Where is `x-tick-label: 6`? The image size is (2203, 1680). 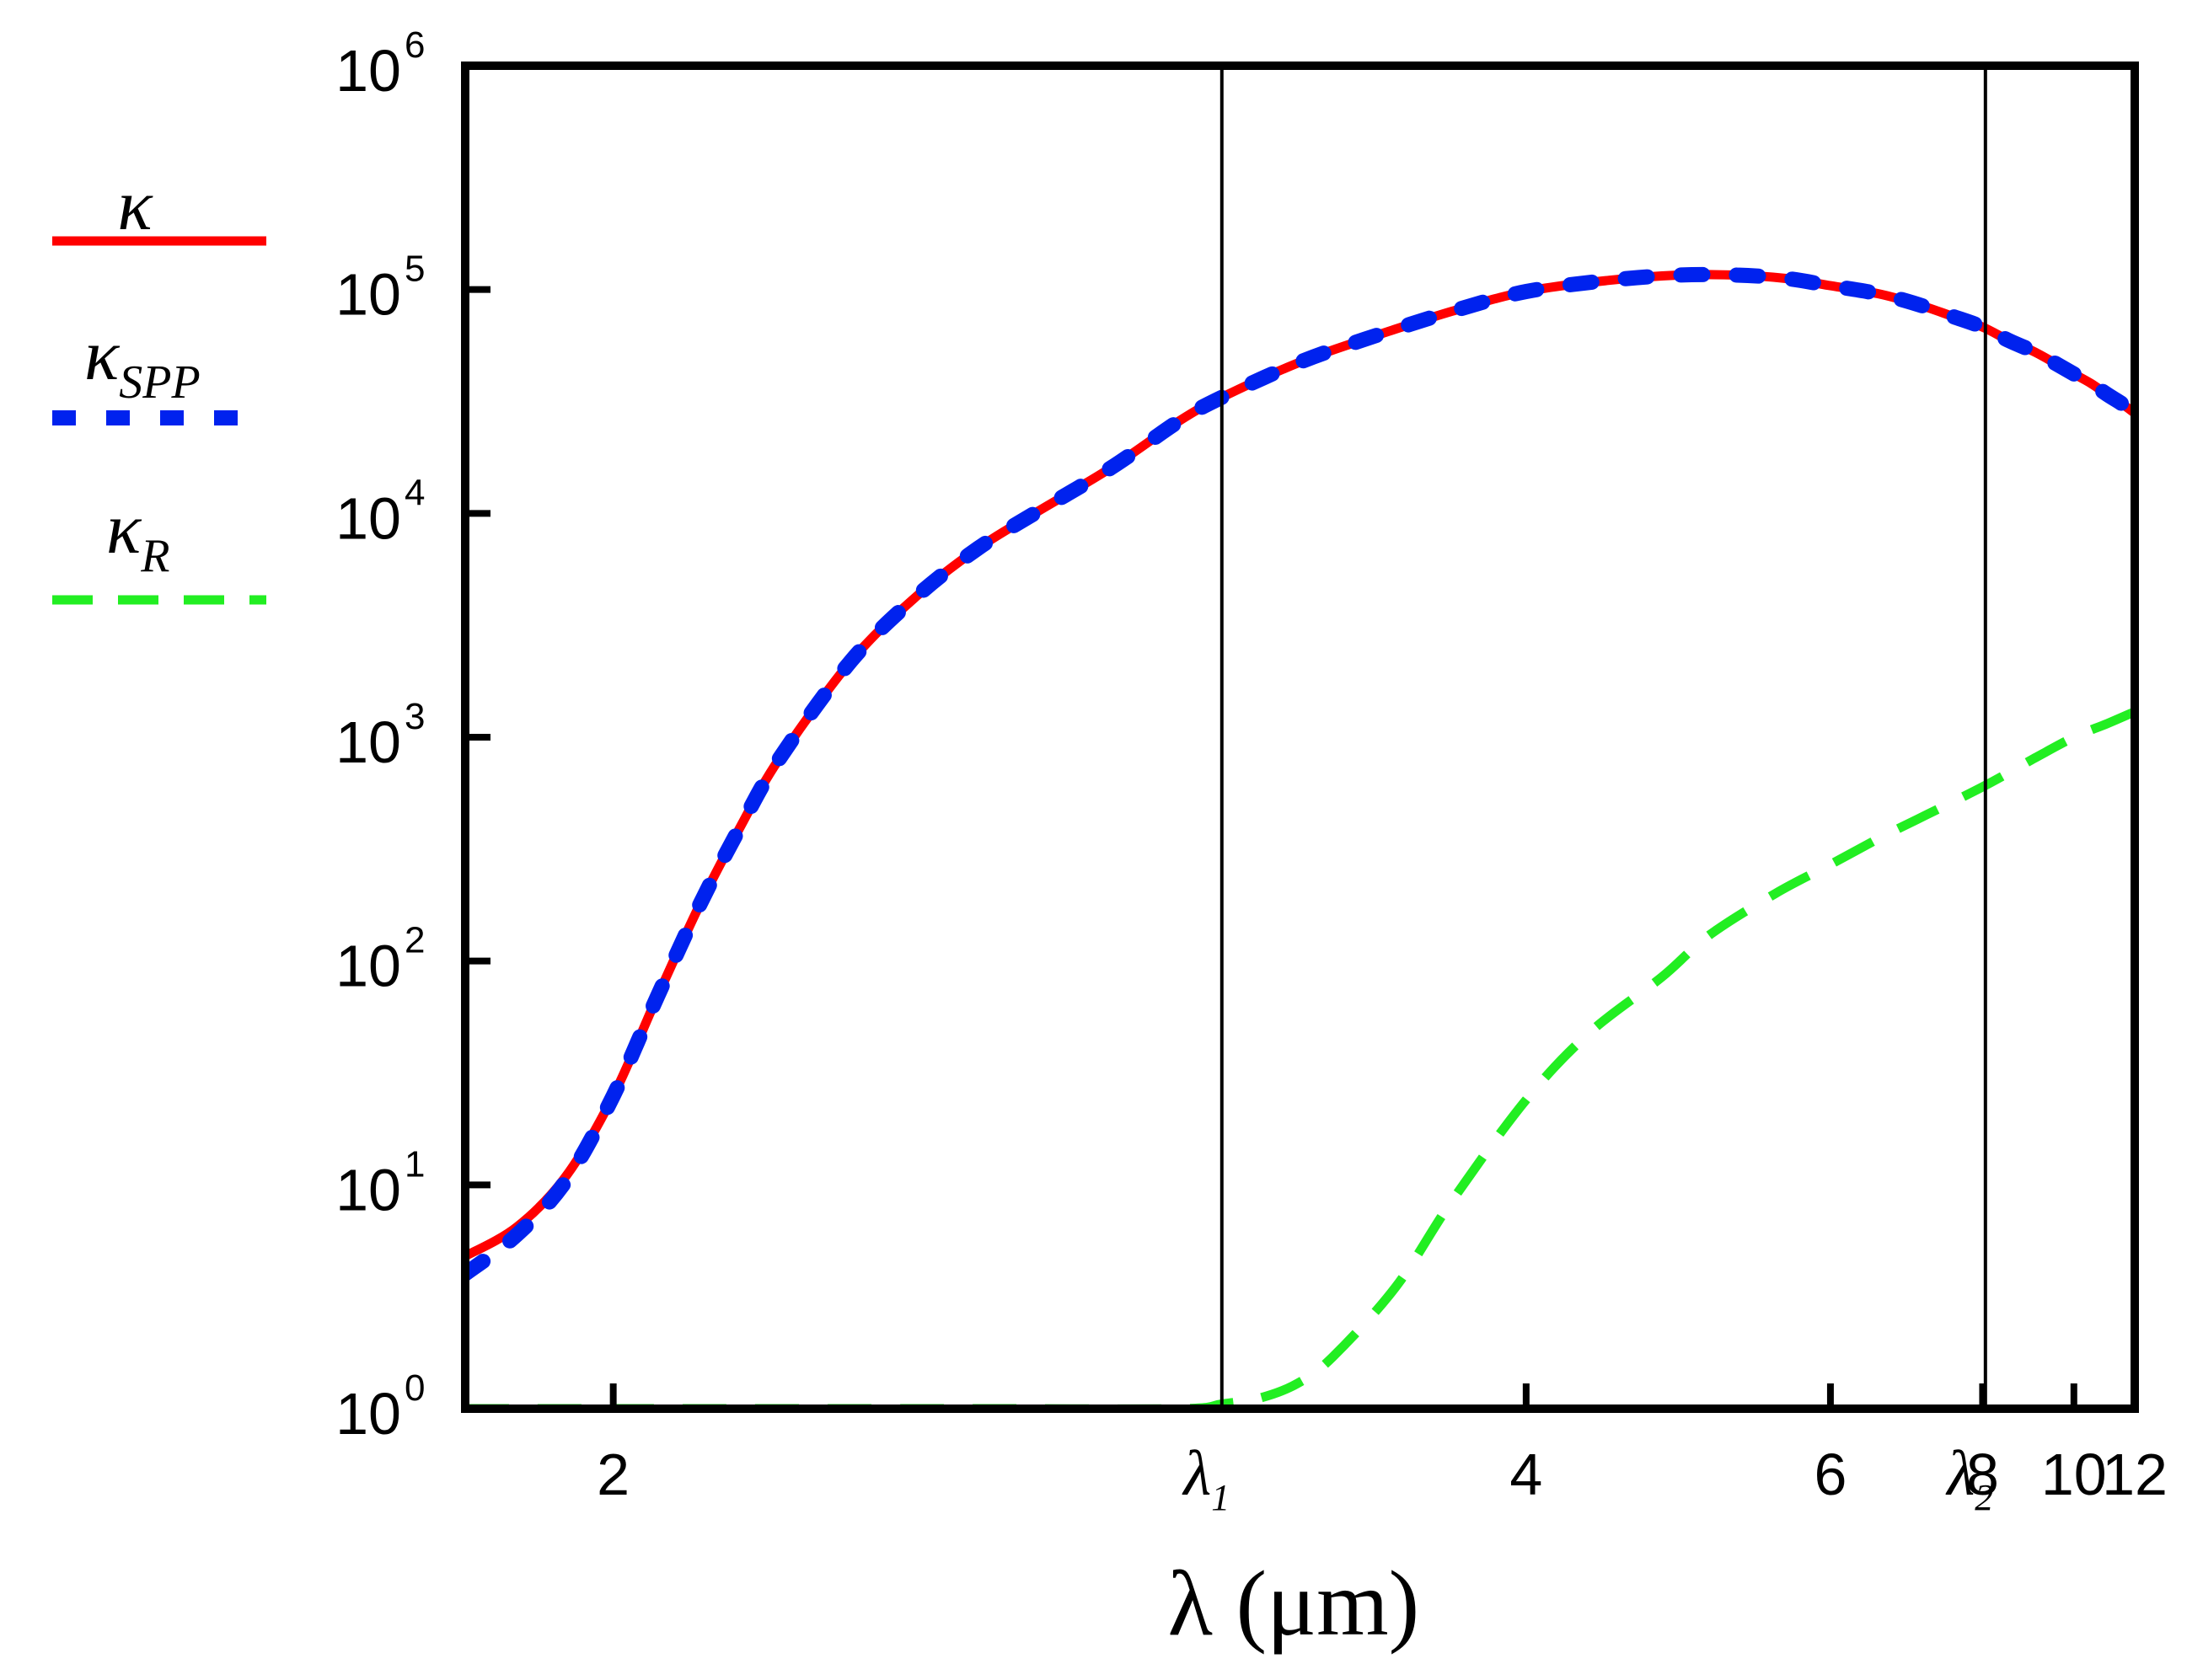 x-tick-label: 6 is located at coordinates (1830, 1474).